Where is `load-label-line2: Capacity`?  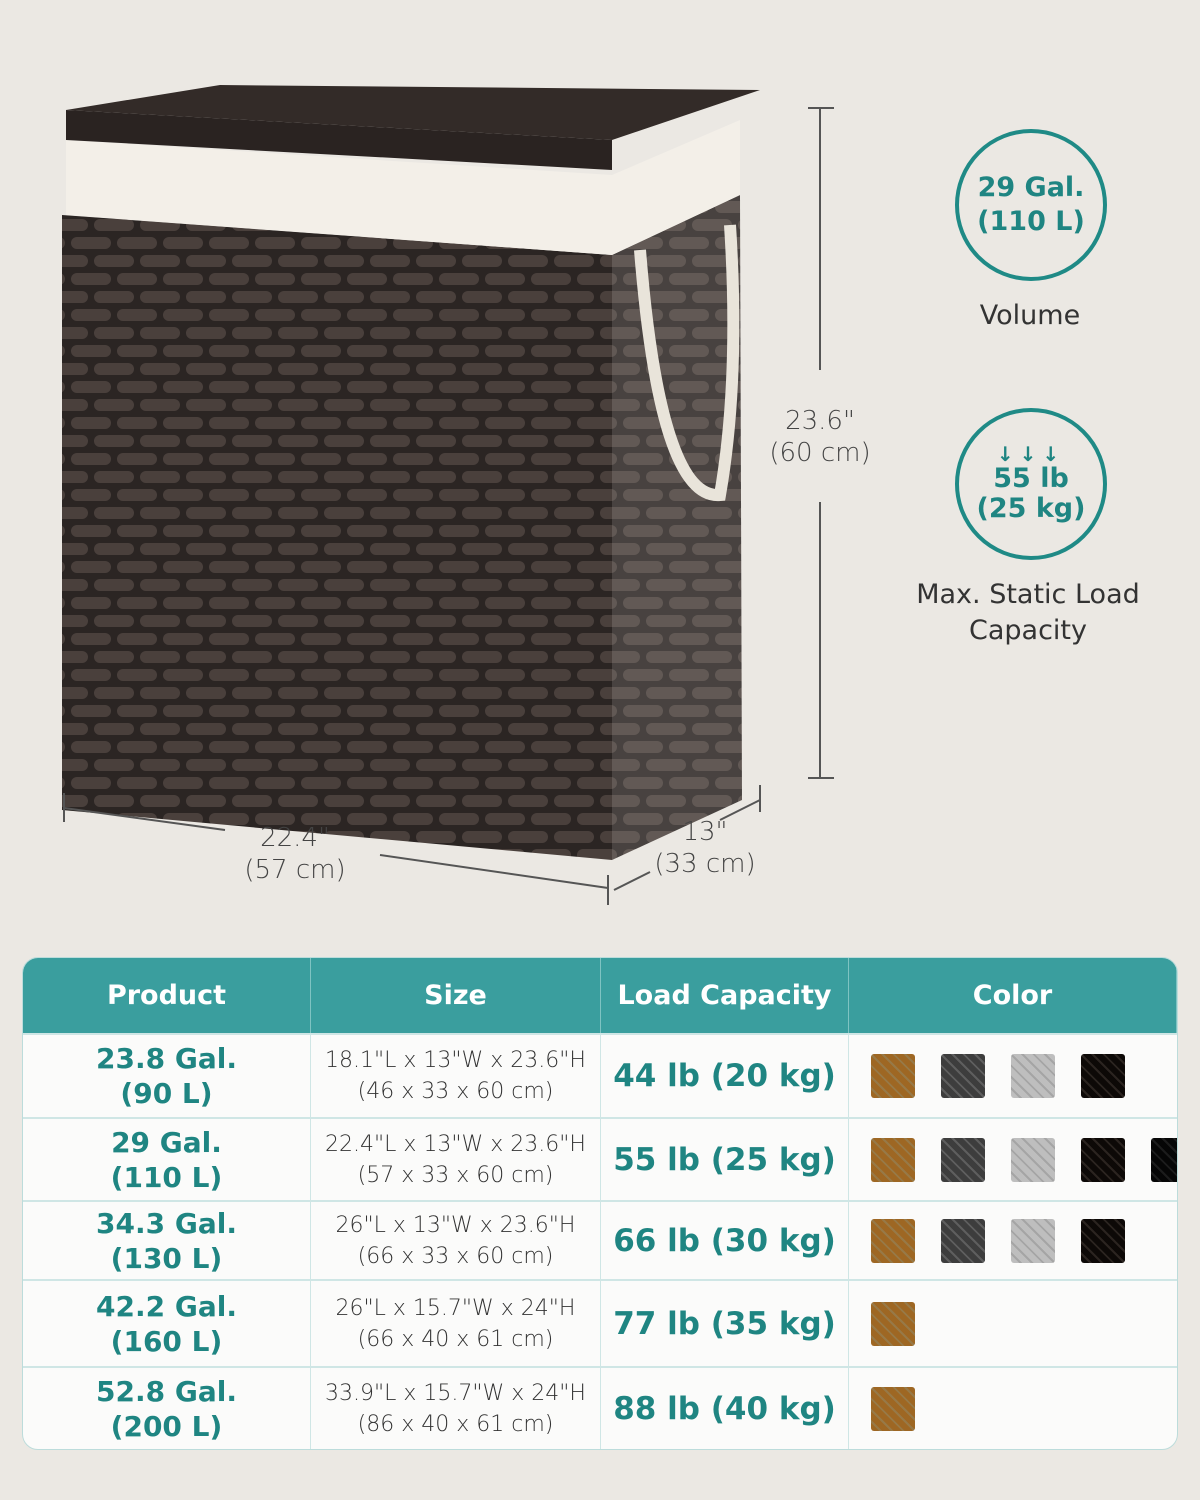
load-label-line2: Capacity is located at coordinates (1028, 630).